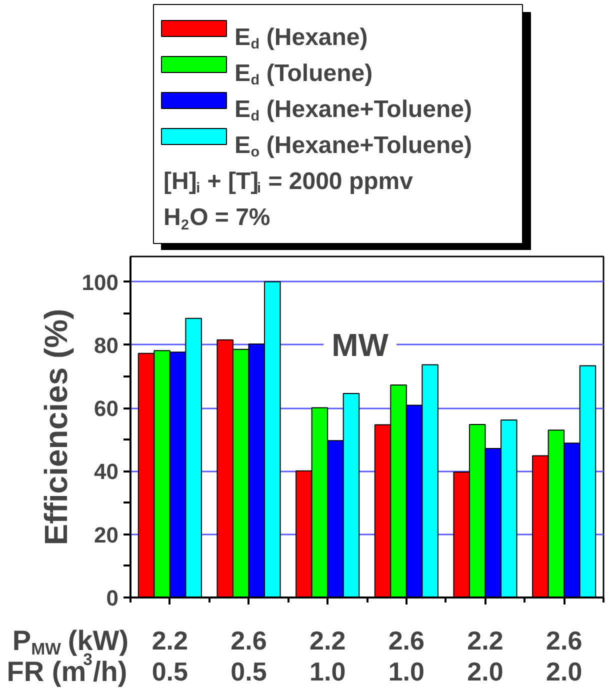  I want to click on x-tick-label: 2.6 1.0, so click(406, 656).